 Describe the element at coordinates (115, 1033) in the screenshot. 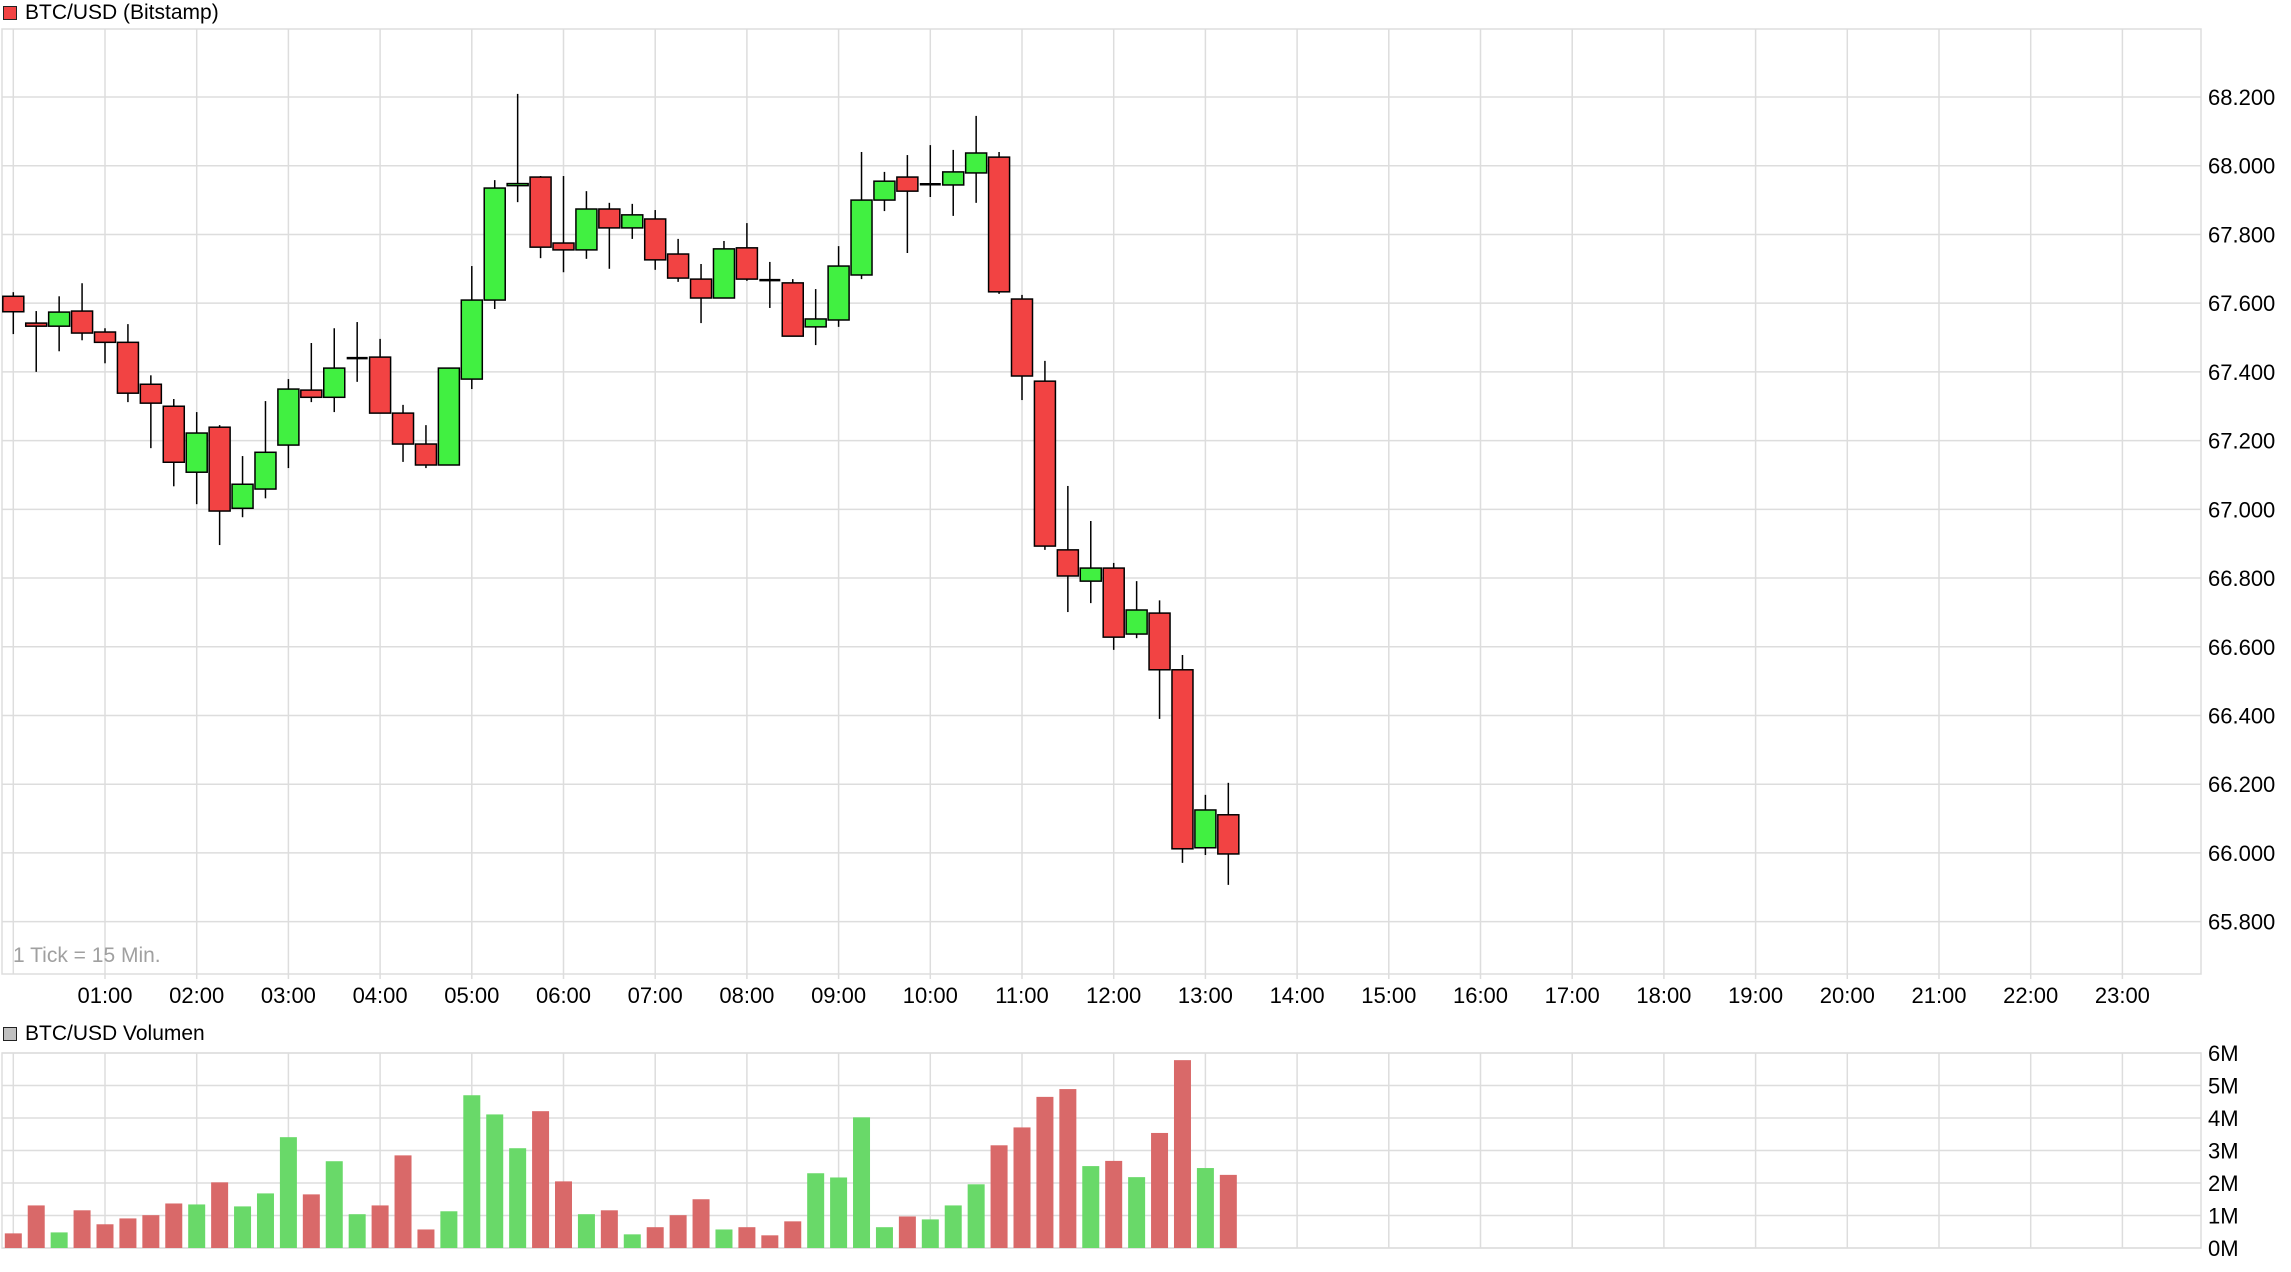

I see `volume-chart-title: BTC/USD Volumen` at that location.